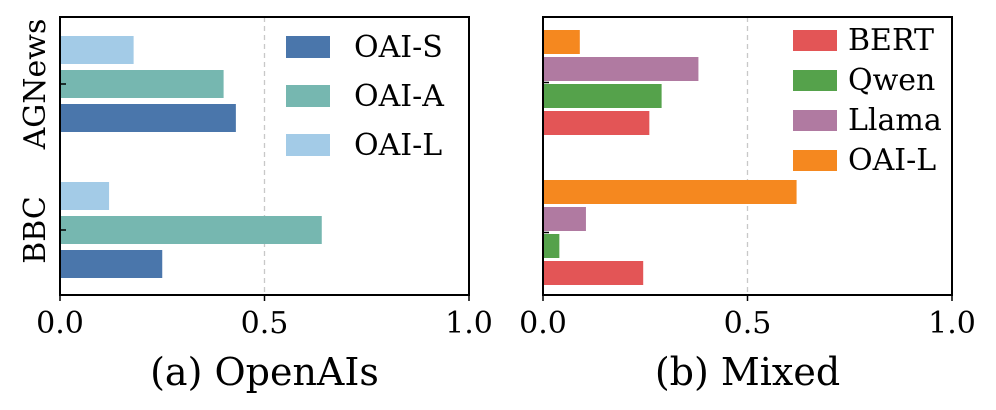 This screenshot has width=996, height=410. I want to click on bar-agnews-oai-a, so click(142, 84).